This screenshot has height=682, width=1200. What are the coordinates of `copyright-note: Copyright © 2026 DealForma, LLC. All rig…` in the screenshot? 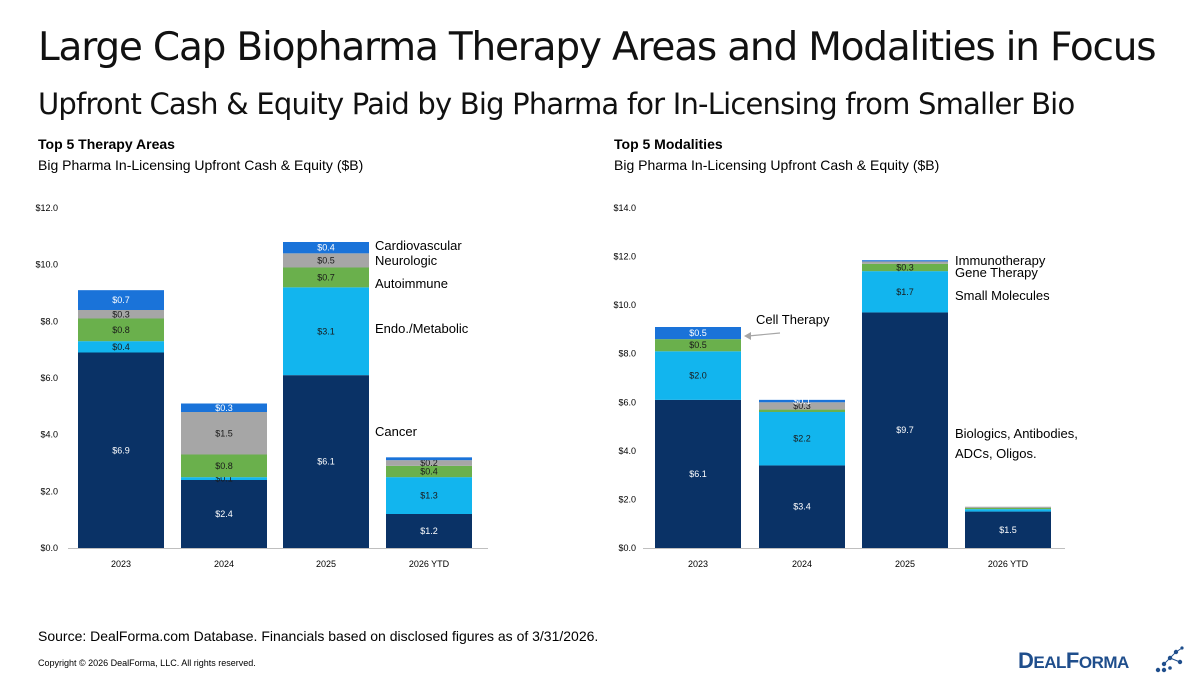 It's located at (147, 663).